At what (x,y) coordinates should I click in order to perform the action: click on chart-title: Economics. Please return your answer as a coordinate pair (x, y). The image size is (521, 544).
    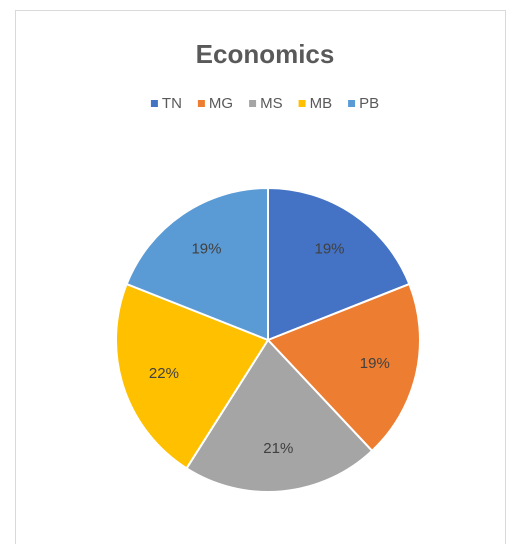
    Looking at the image, I should click on (265, 54).